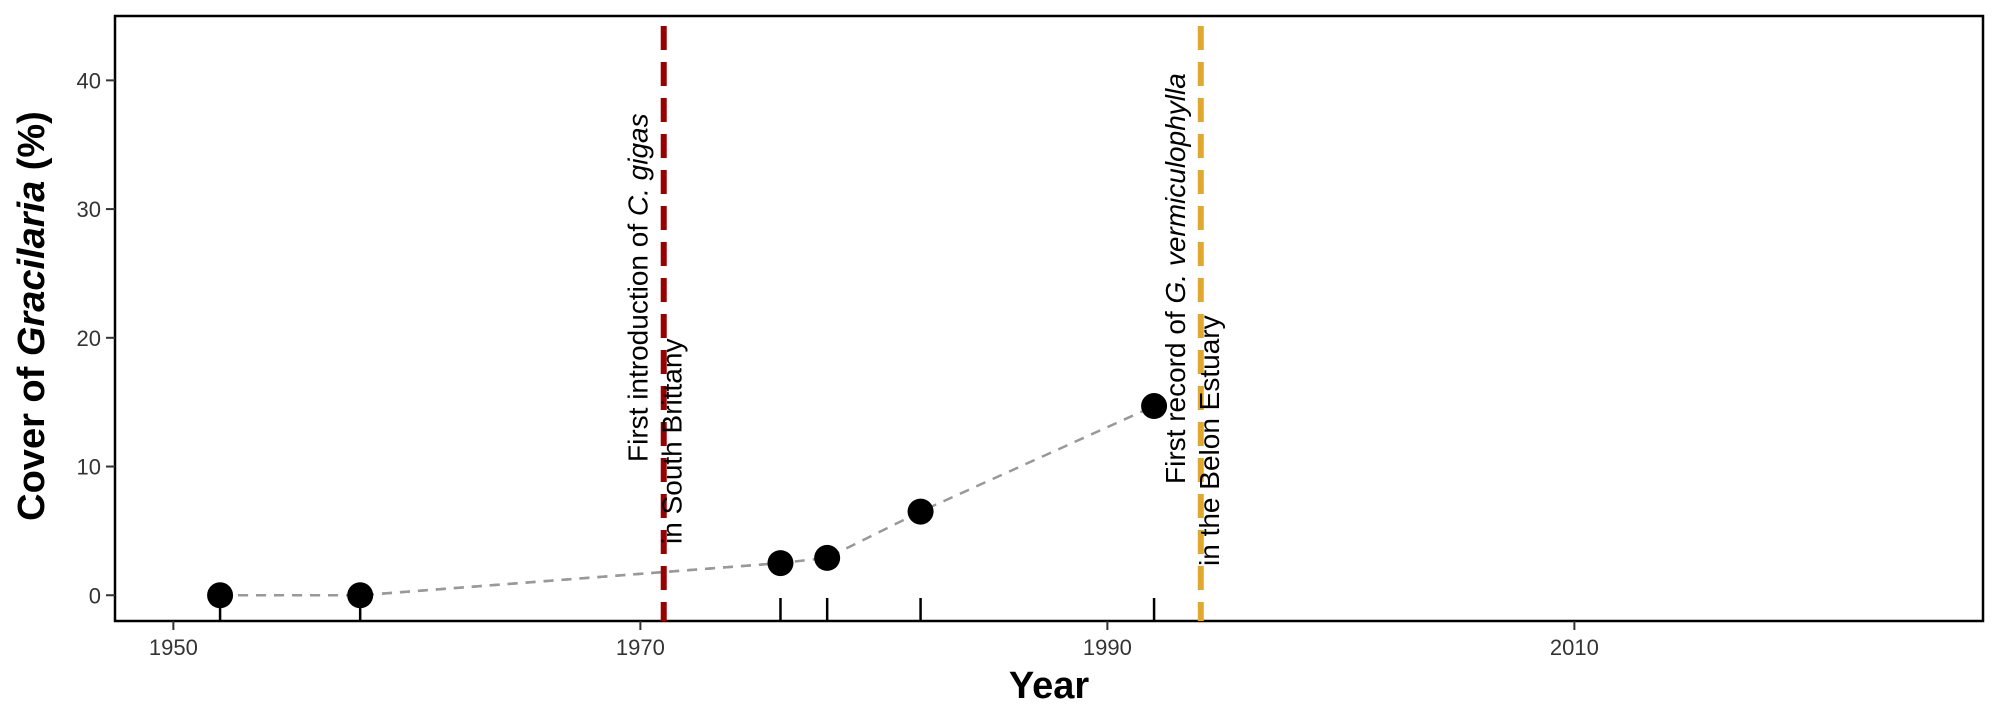  I want to click on x-axis-title: Year, so click(1049, 686).